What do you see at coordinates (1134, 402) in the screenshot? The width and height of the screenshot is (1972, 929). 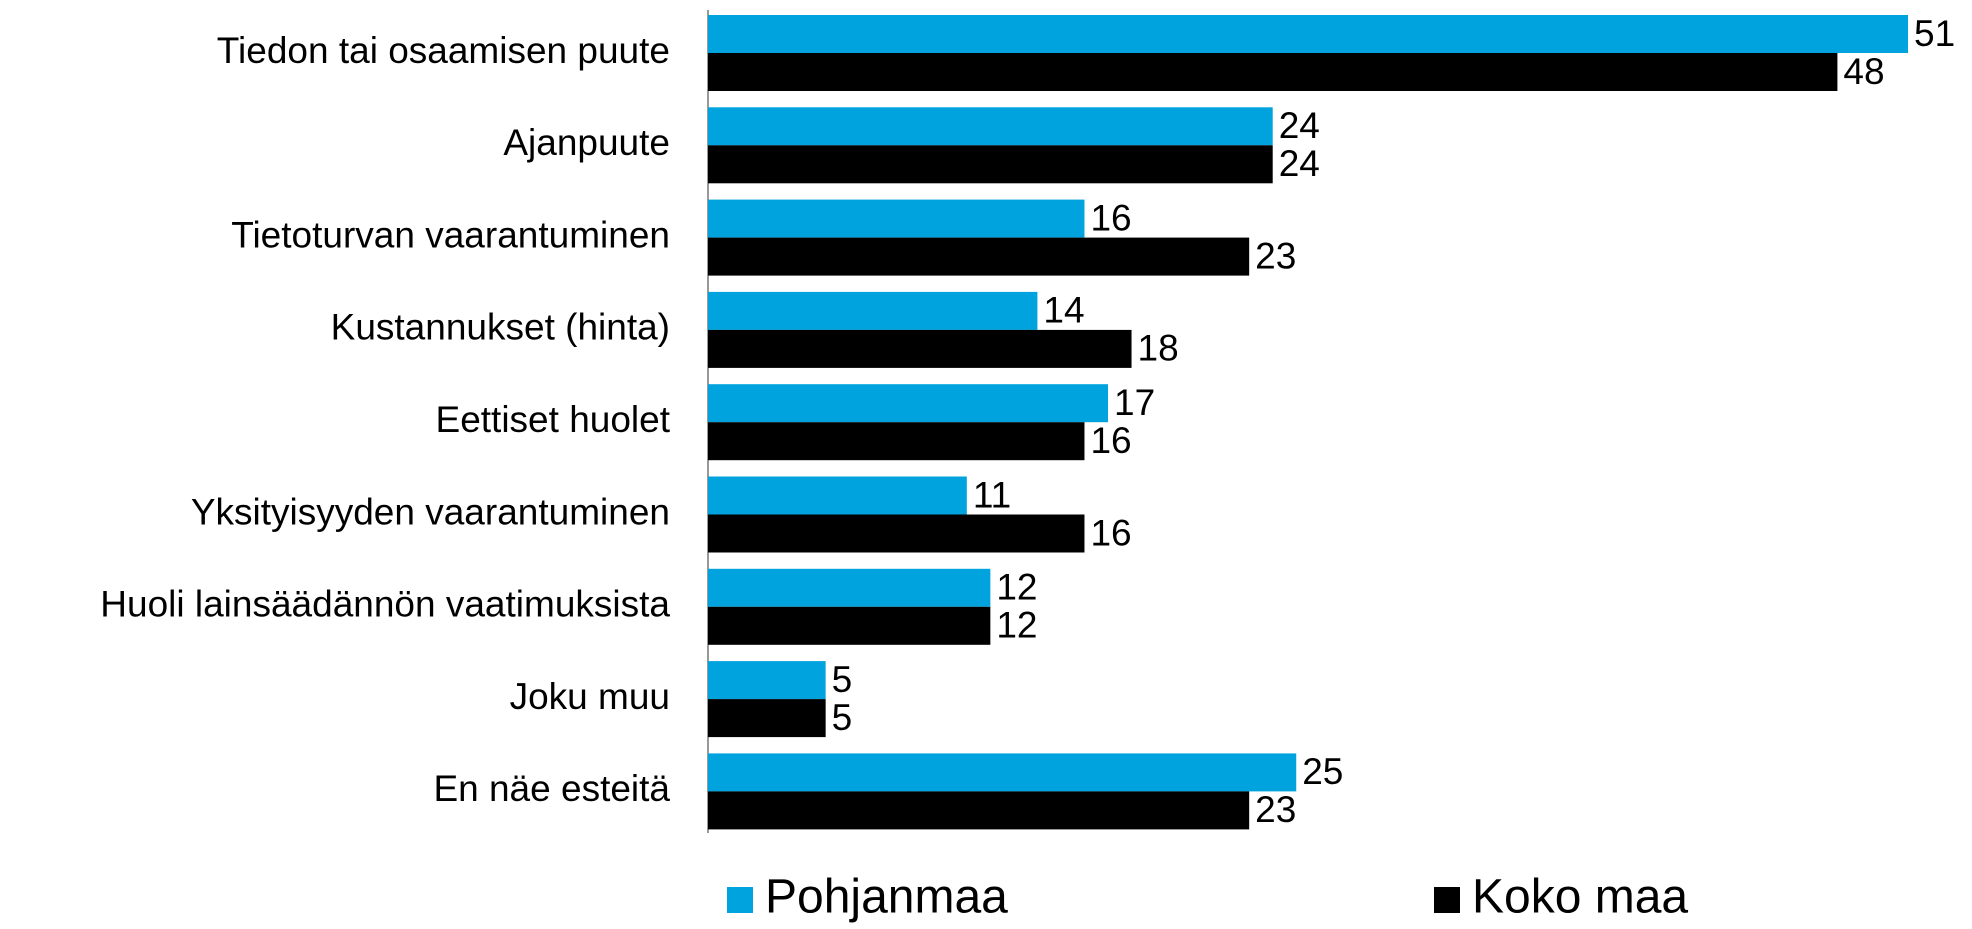 I see `value-label: 17` at bounding box center [1134, 402].